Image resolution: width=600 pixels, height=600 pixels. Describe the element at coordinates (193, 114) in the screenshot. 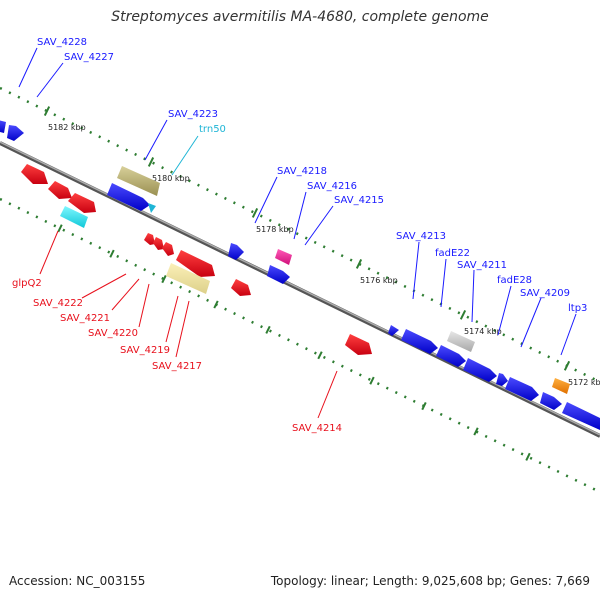

I see `gene-label: SAV_4223` at that location.